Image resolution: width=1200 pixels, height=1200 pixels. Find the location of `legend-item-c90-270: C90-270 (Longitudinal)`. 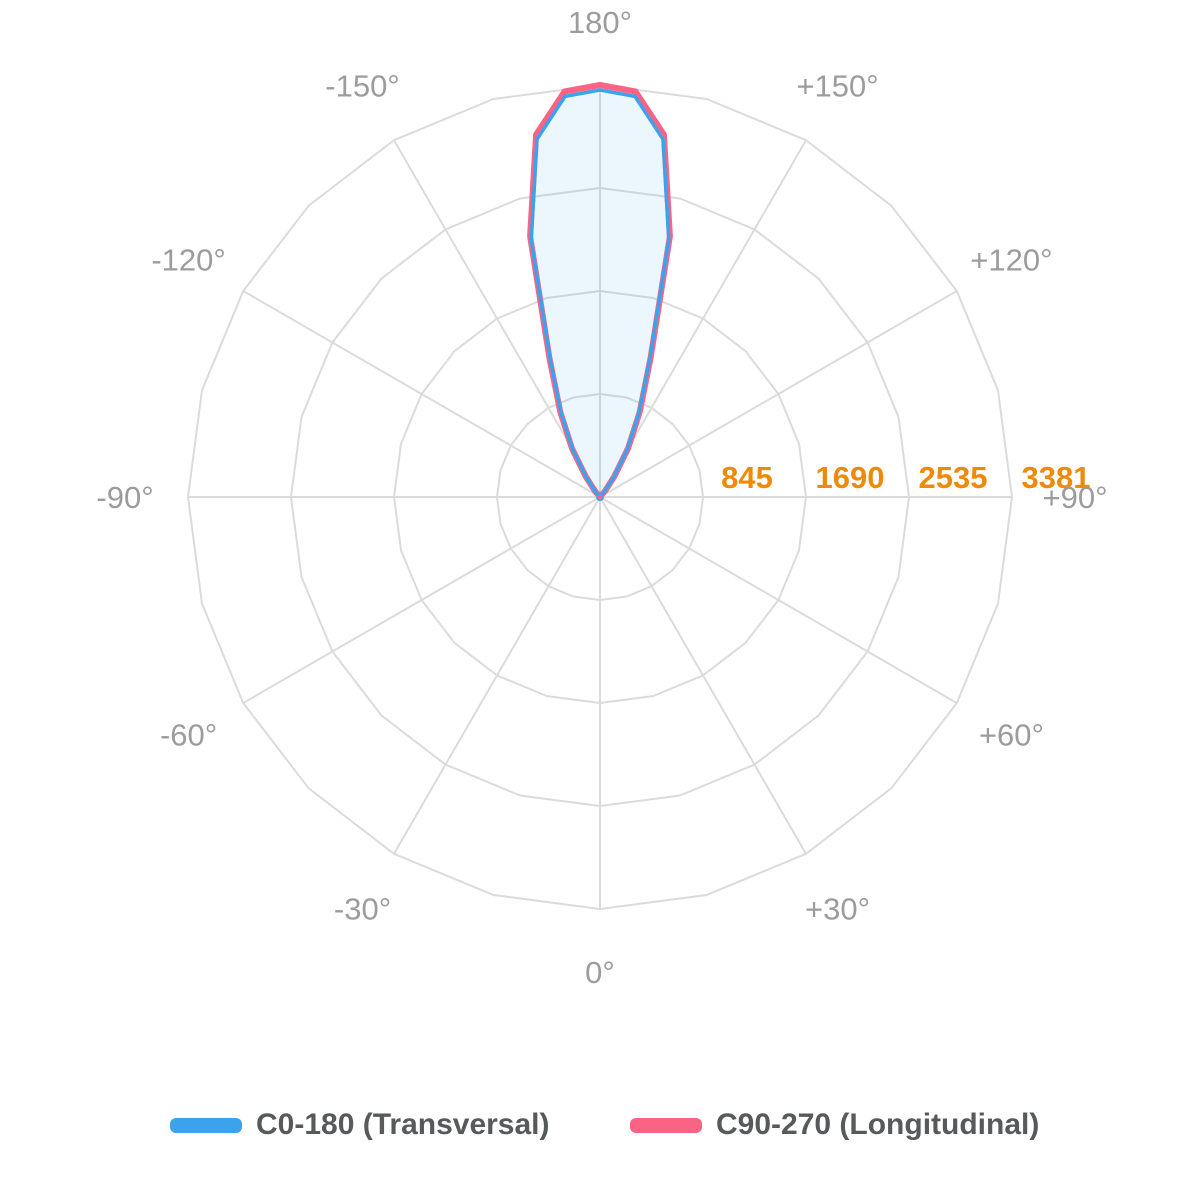

legend-item-c90-270: C90-270 (Longitudinal) is located at coordinates (834, 1125).